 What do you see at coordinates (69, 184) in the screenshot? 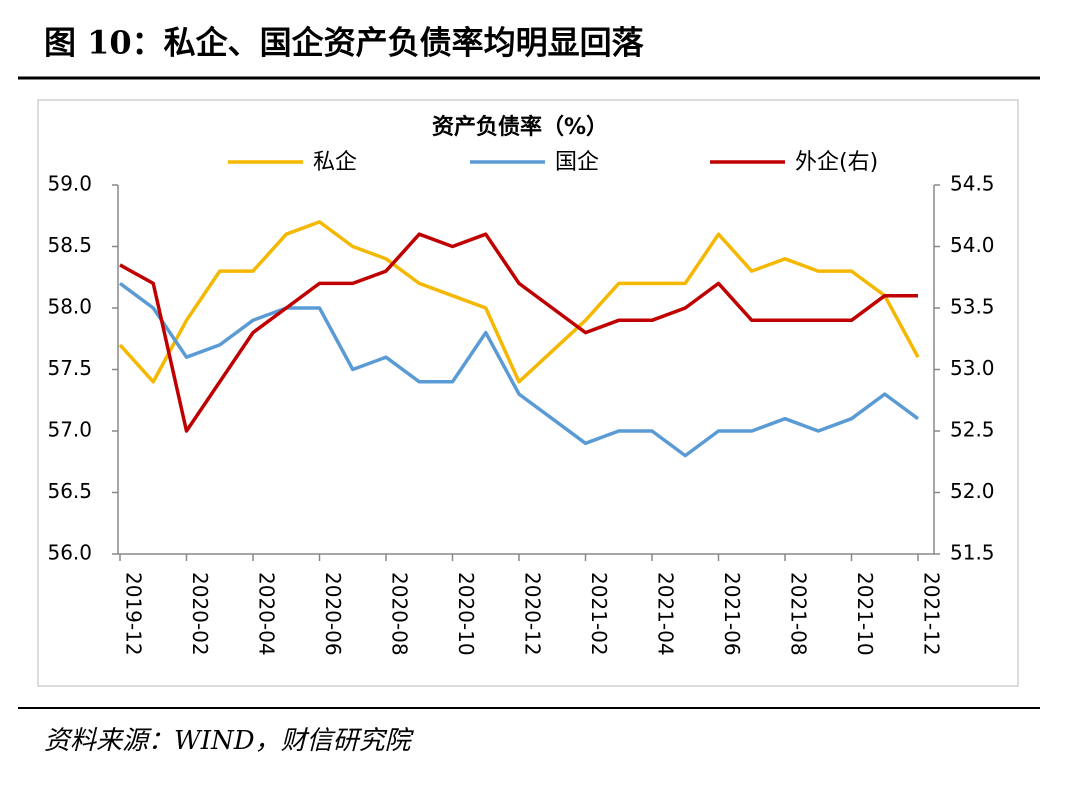
I see `y-tick-label: 59.0` at bounding box center [69, 184].